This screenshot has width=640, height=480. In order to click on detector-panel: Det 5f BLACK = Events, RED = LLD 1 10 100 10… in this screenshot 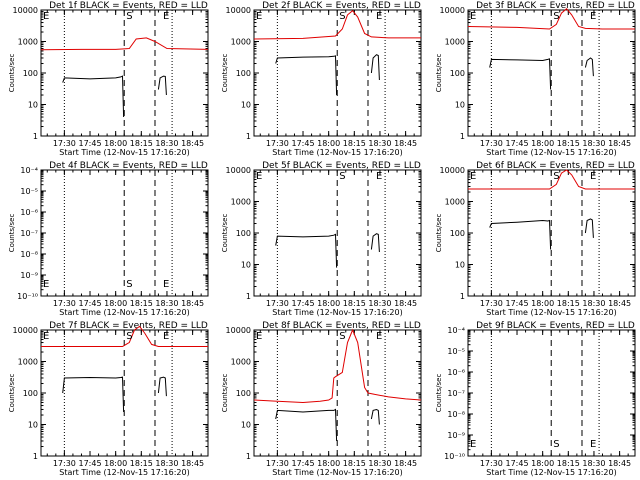, I will do `click(321, 239)`.